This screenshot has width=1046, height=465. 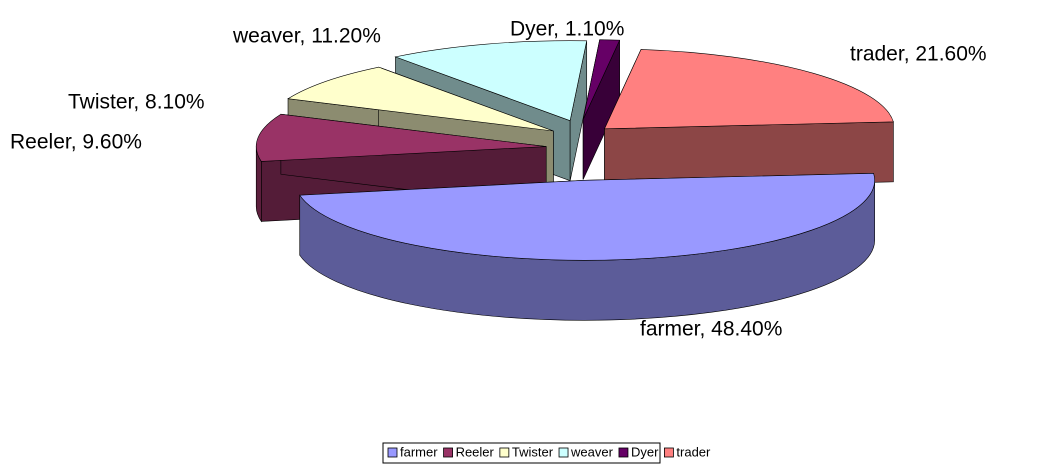 What do you see at coordinates (419, 451) in the screenshot?
I see `legend-label: farmer` at bounding box center [419, 451].